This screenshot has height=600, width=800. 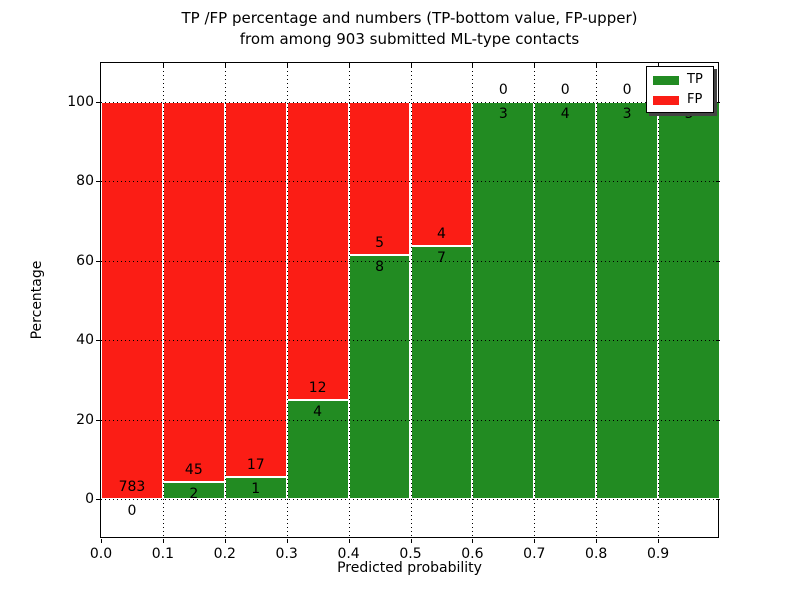 I want to click on bar-label-tp: 2, so click(x=194, y=494).